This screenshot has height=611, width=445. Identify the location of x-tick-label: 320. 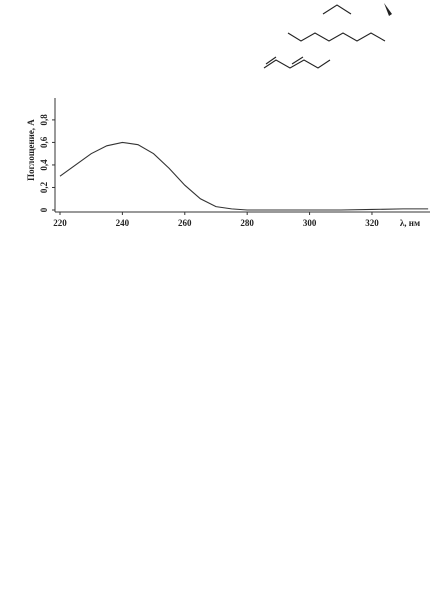
(372, 223).